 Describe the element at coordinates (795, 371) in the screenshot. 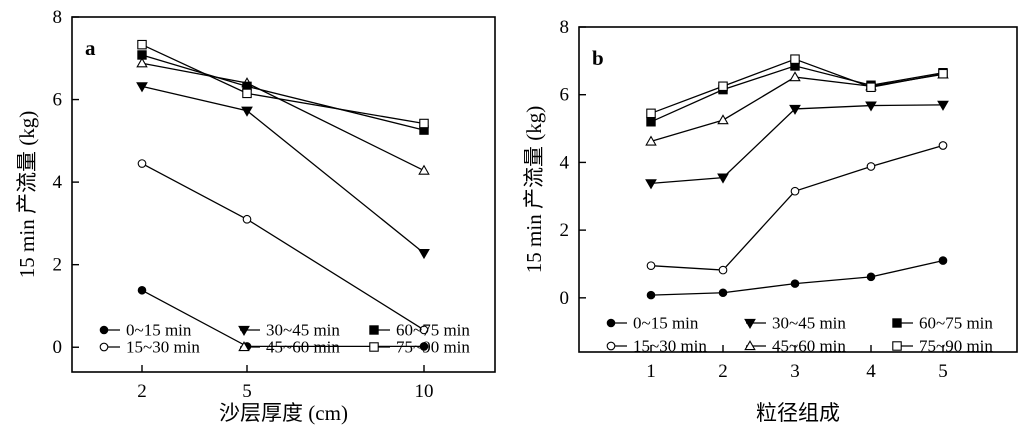

I see `x-tick-label: 3` at that location.